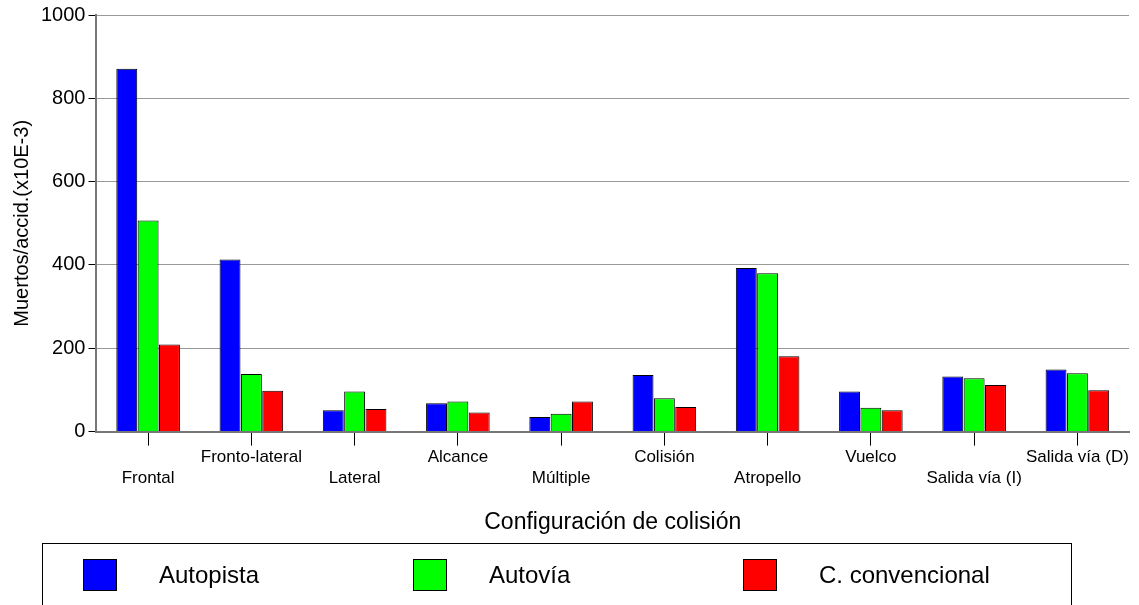  Describe the element at coordinates (80, 430) in the screenshot. I see `y-tick-label: 0` at that location.